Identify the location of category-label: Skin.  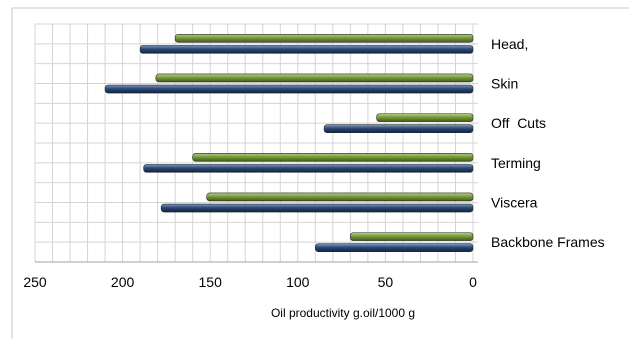
(504, 84).